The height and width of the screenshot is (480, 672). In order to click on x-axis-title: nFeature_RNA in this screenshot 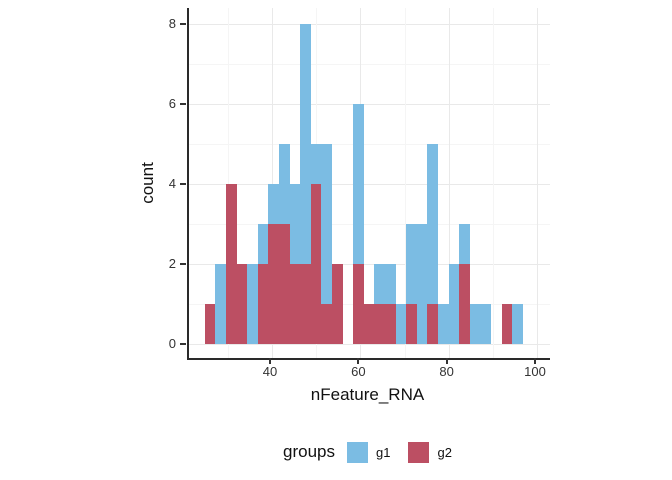, I will do `click(367, 394)`.